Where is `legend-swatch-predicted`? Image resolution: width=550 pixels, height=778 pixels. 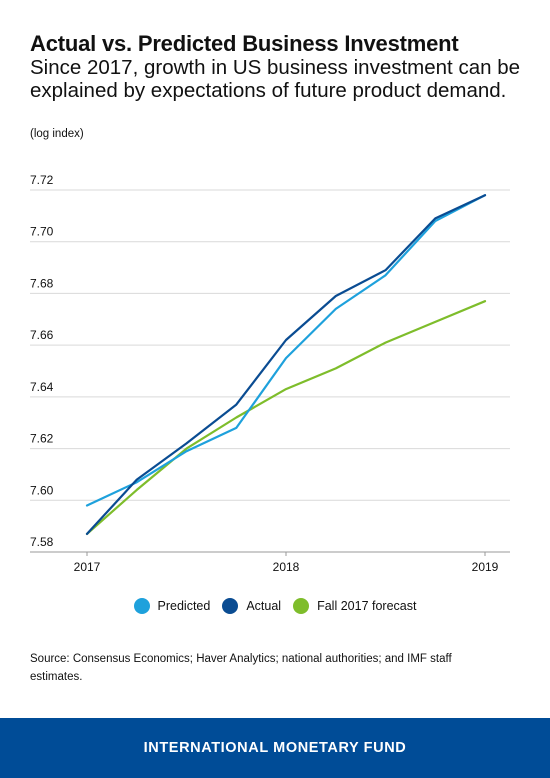 legend-swatch-predicted is located at coordinates (141, 606).